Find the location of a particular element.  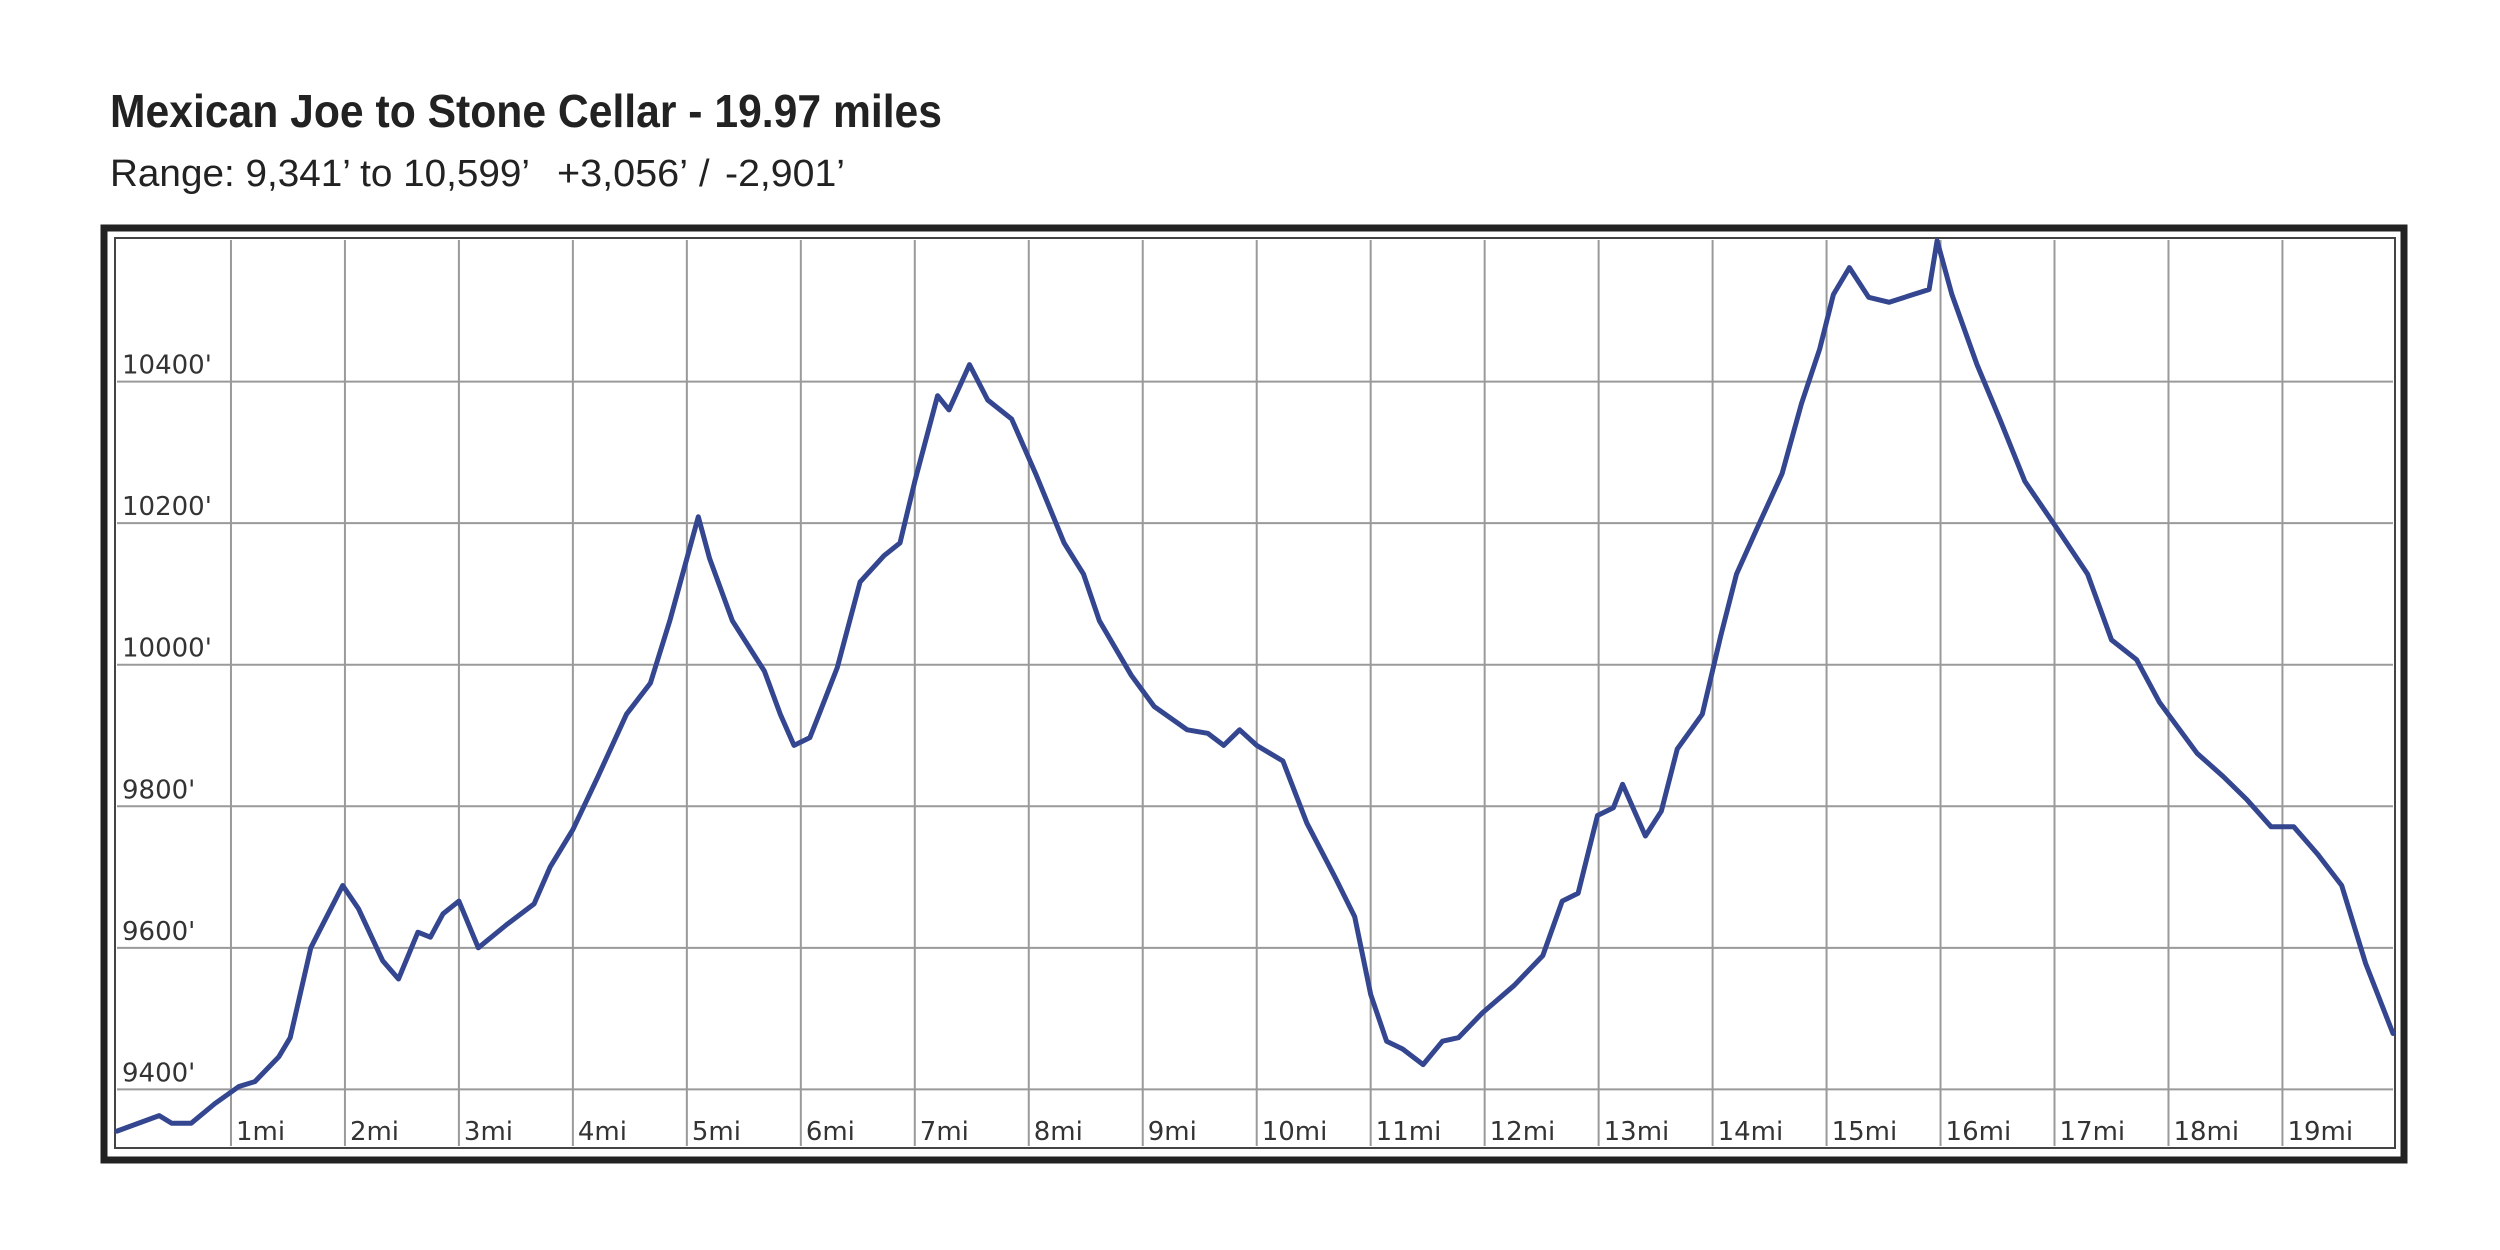

x-tick-label: 16mi is located at coordinates (1979, 1132).